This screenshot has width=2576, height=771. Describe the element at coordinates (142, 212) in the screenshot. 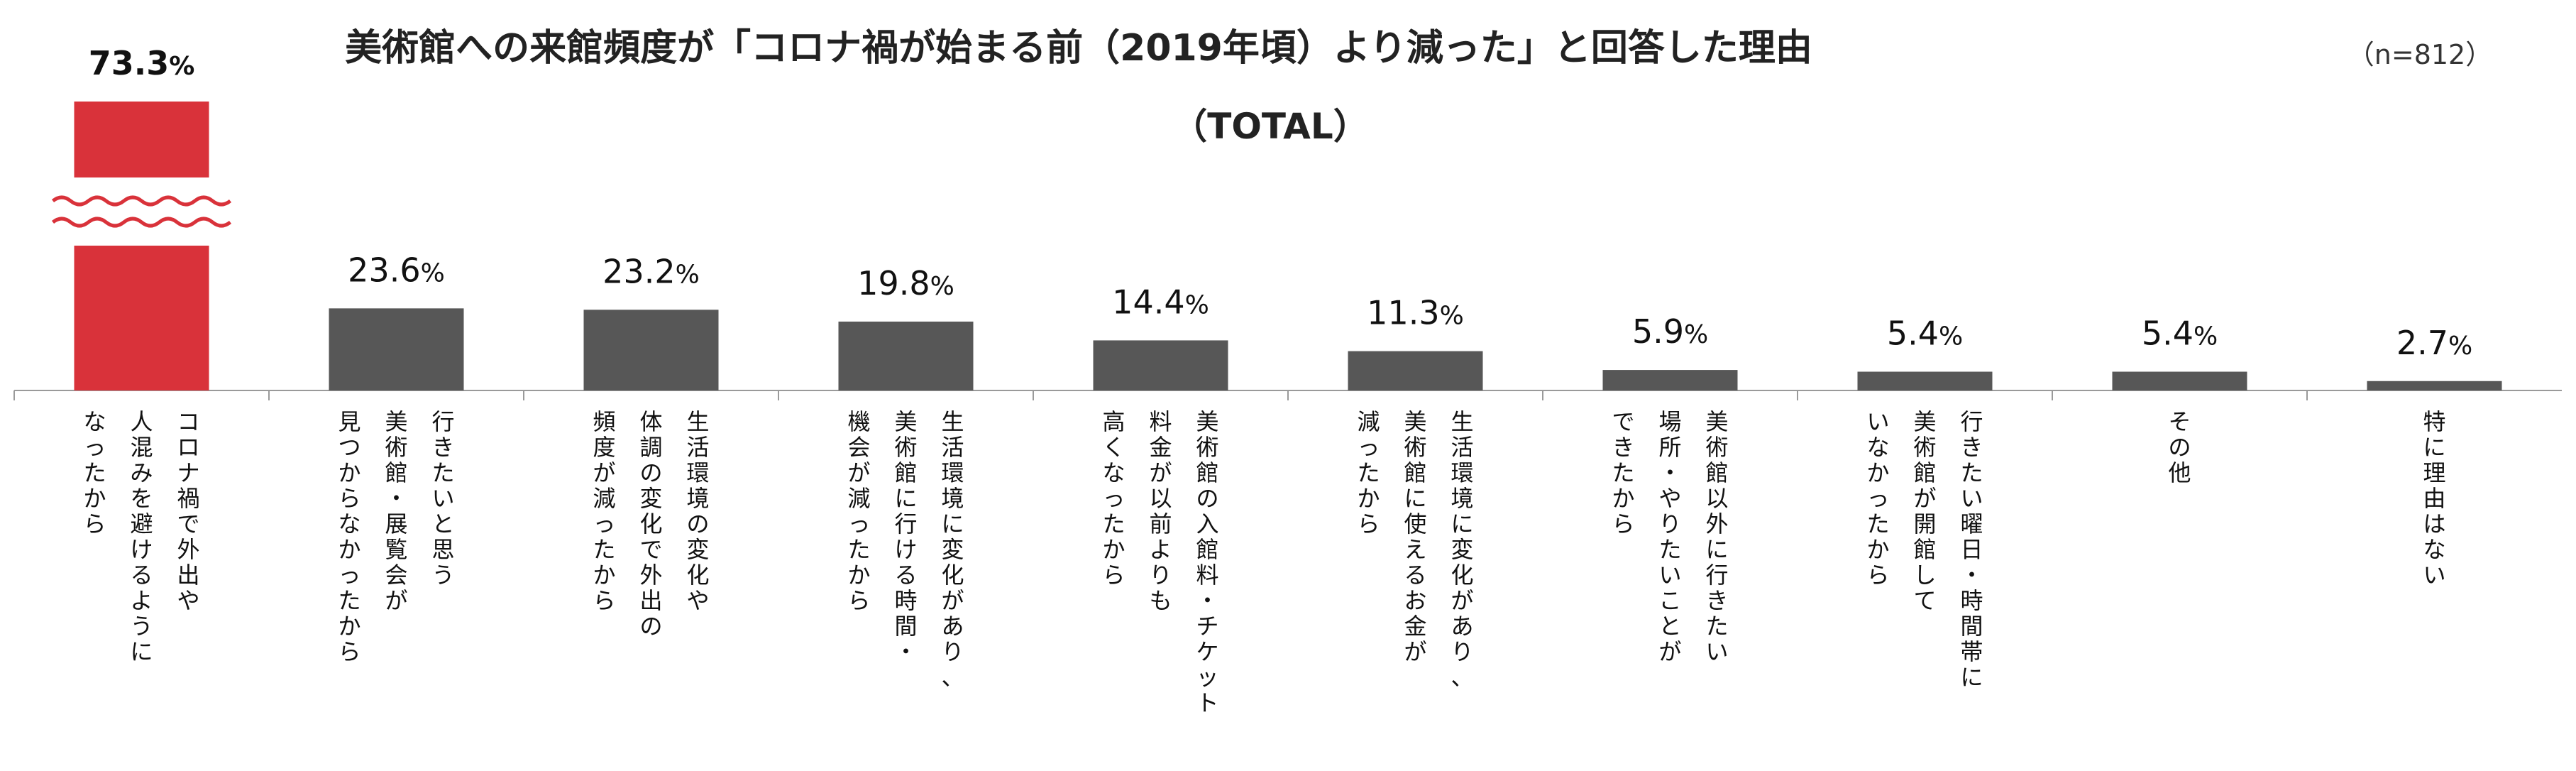

I see `axis-break-gap` at that location.